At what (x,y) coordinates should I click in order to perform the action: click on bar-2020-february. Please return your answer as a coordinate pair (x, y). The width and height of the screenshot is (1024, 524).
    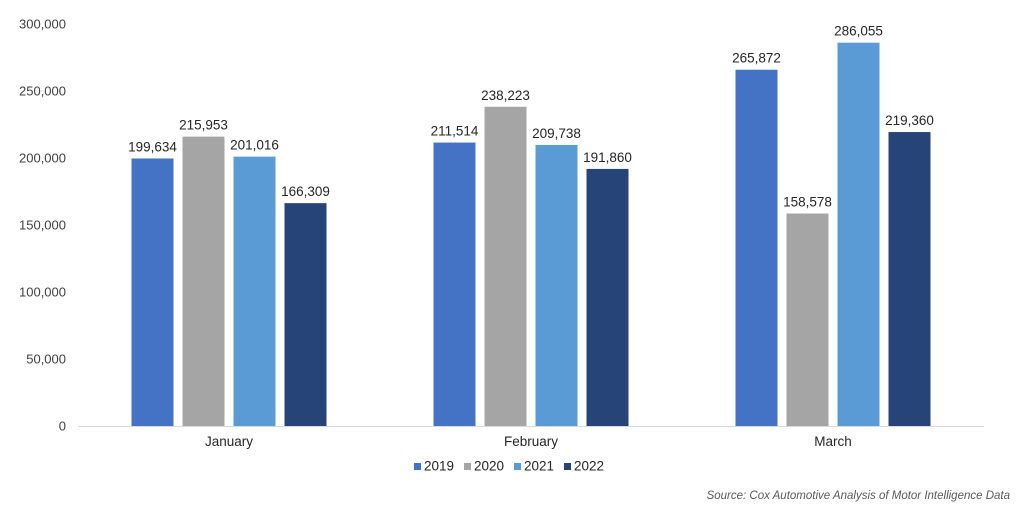
    Looking at the image, I should click on (505, 266).